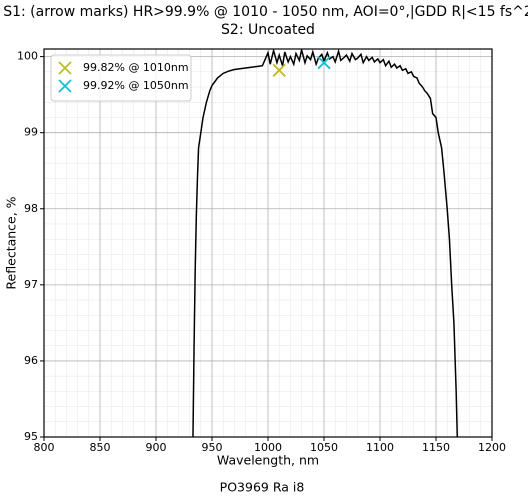 The height and width of the screenshot is (500, 528). What do you see at coordinates (268, 30) in the screenshot?
I see `chart-subtitle: S2: Uncoated` at bounding box center [268, 30].